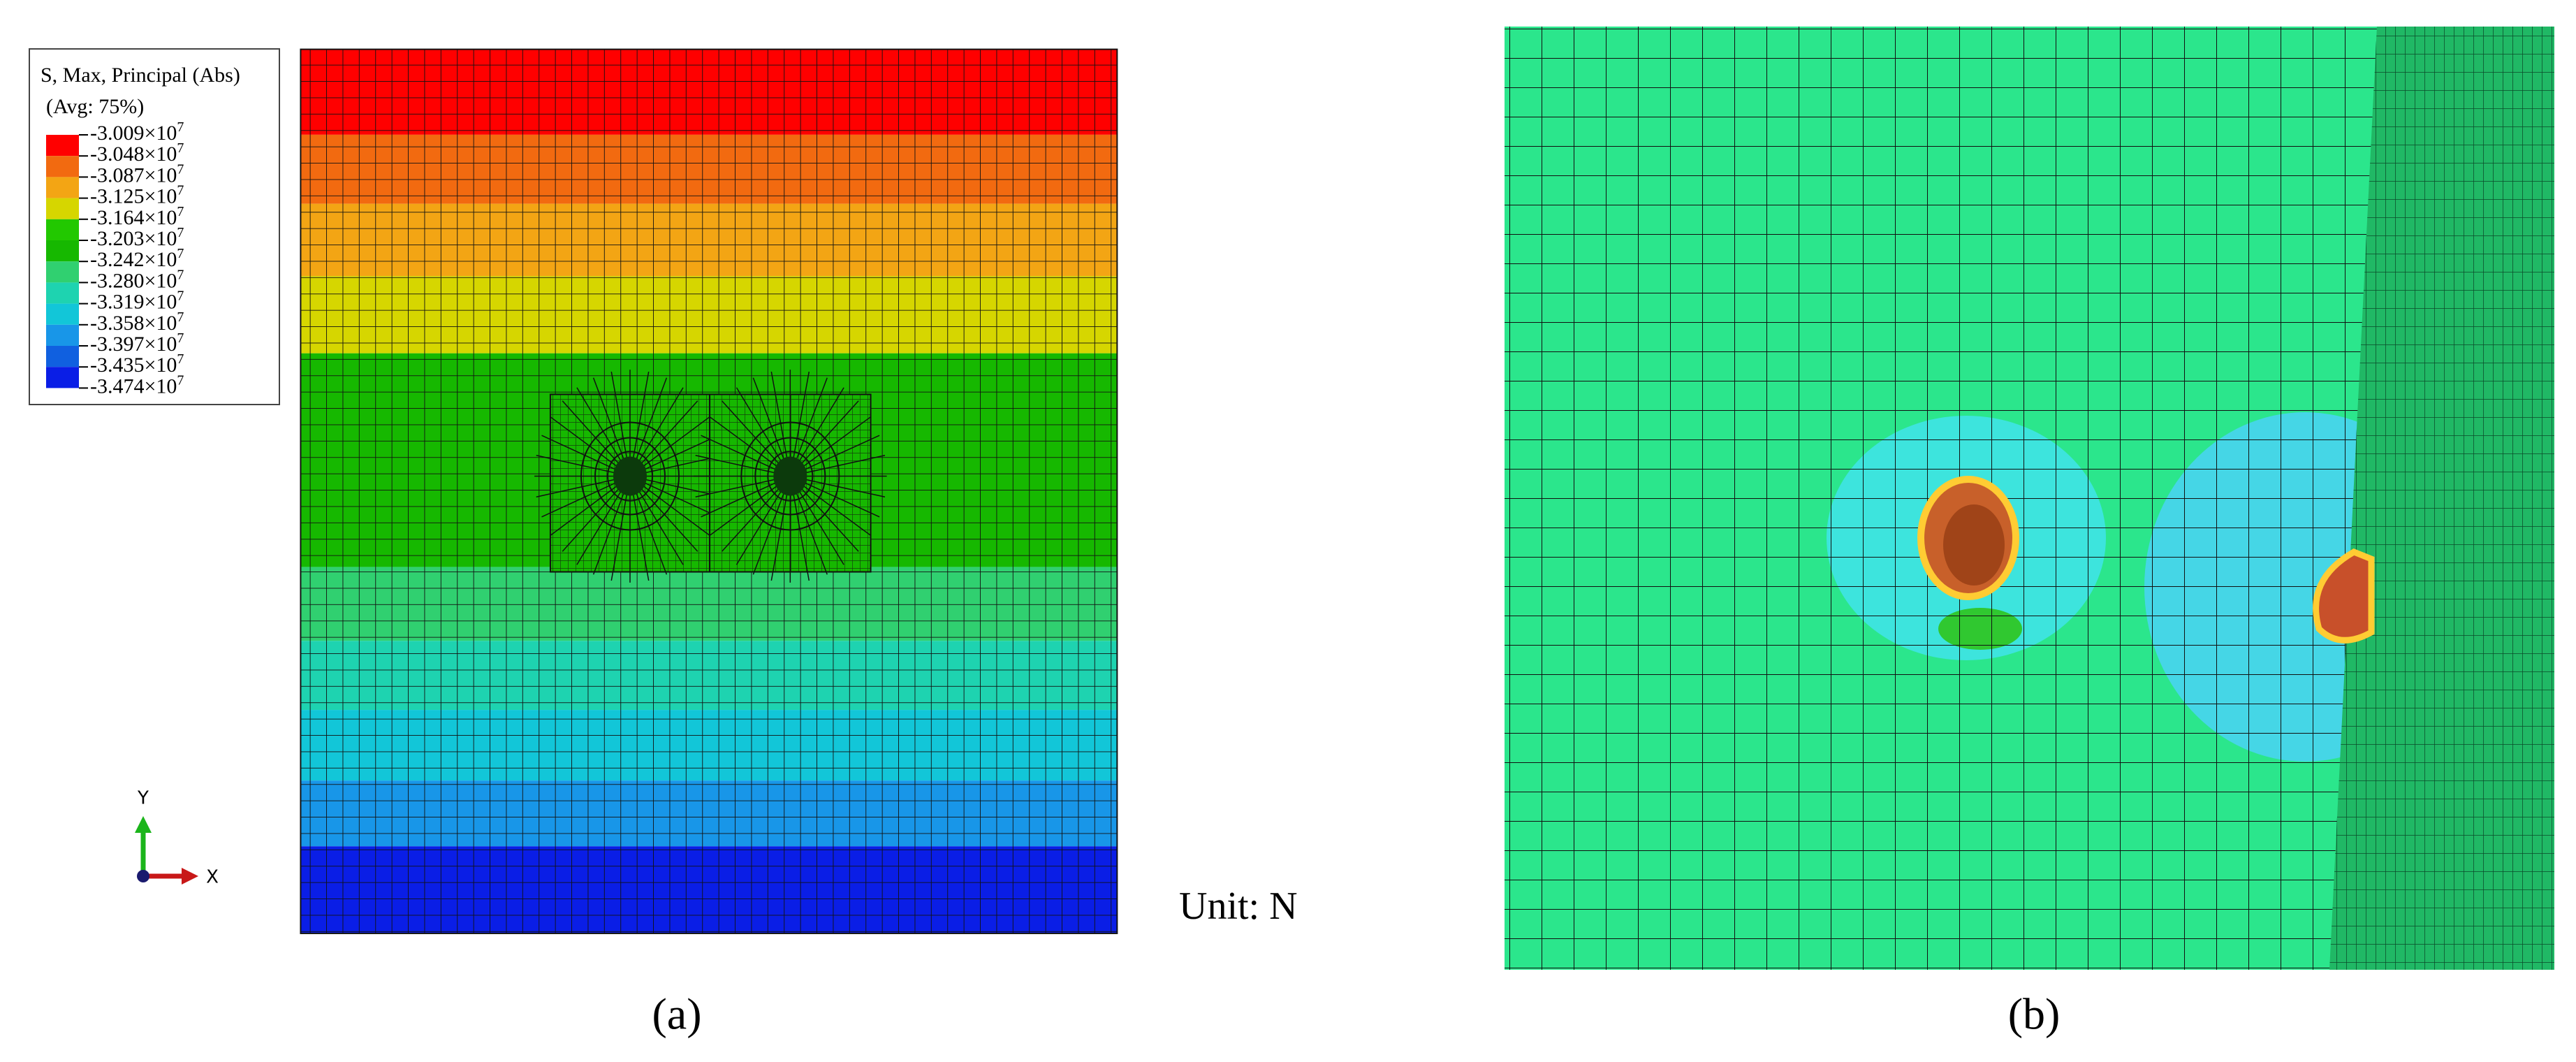 Image resolution: width=2576 pixels, height=1062 pixels. What do you see at coordinates (133, 323) in the screenshot?
I see `legend-mantissa: -3.358×10` at bounding box center [133, 323].